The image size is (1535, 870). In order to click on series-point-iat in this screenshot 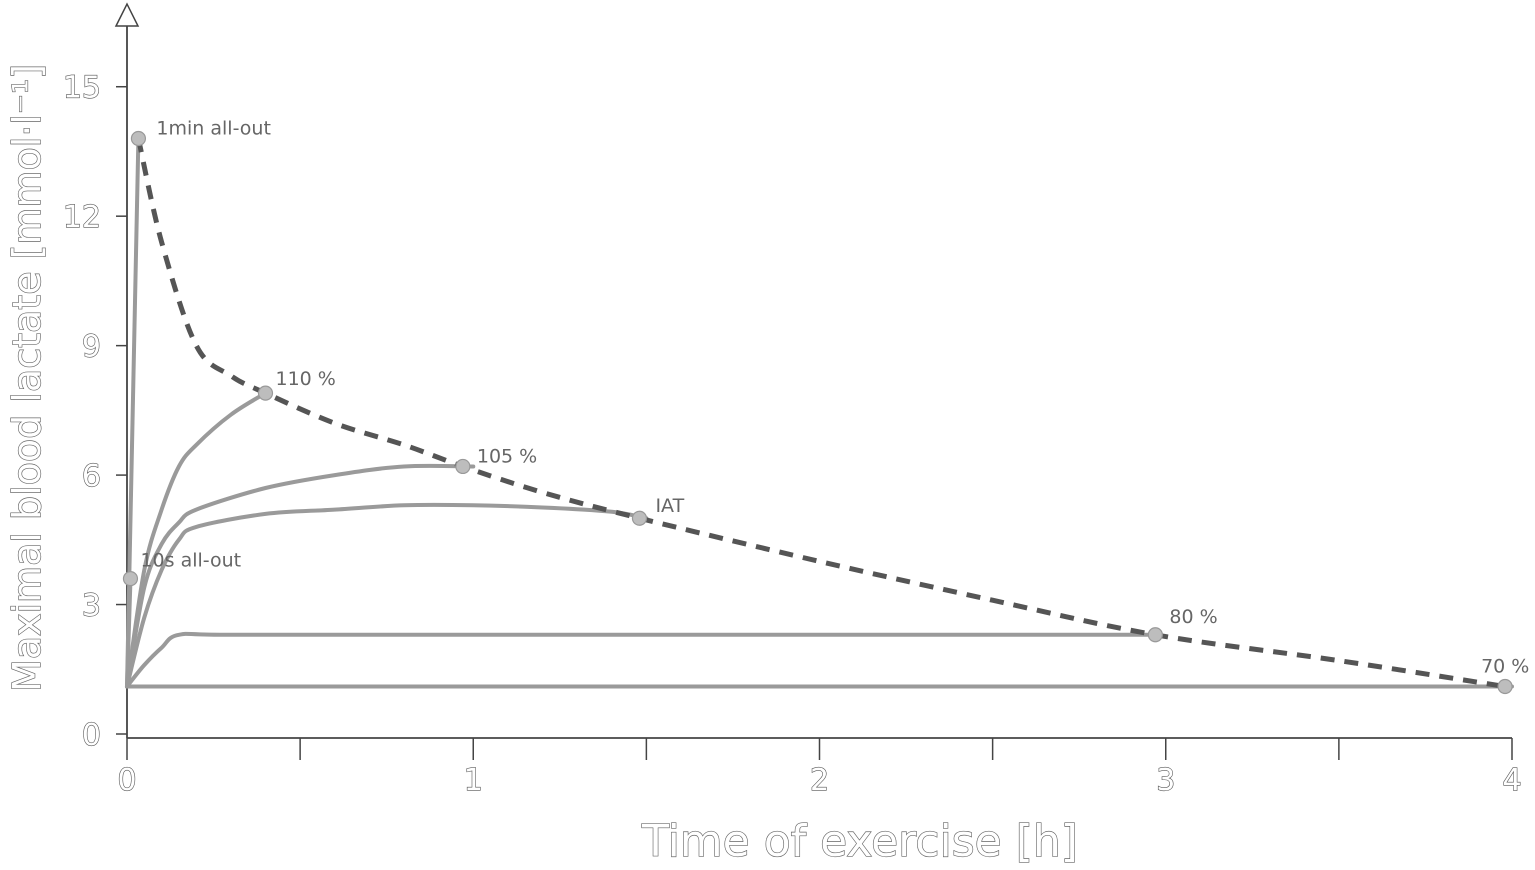, I will do `click(639, 518)`.